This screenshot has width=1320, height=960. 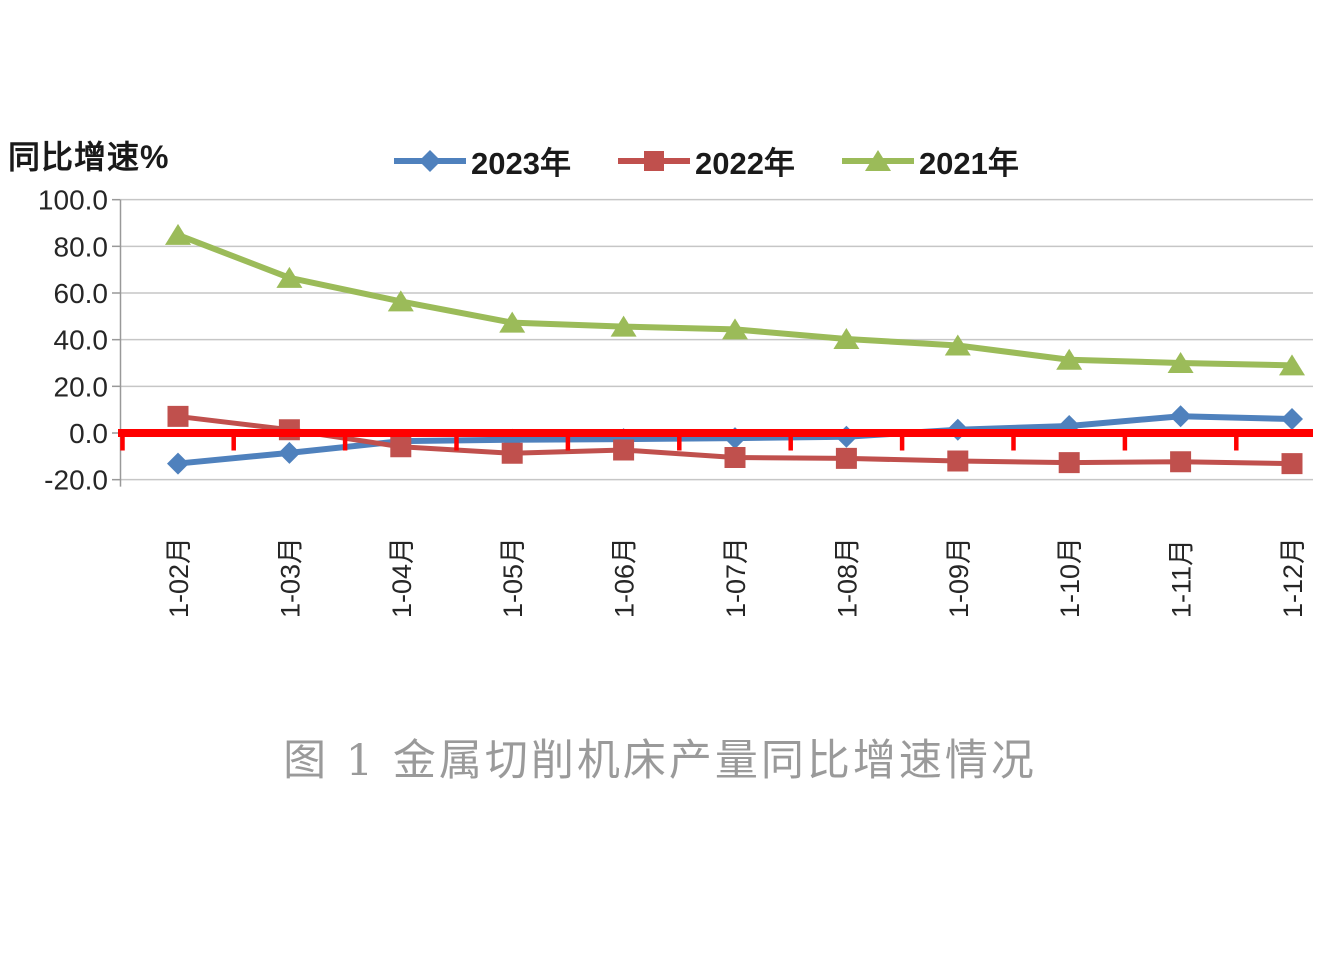 I want to click on chart-legend: 2023年 2022年 2021年, so click(x=706, y=160).